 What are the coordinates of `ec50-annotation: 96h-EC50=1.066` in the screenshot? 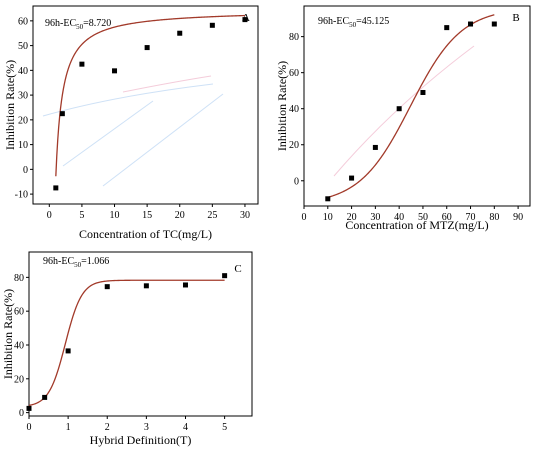 It's located at (76, 262).